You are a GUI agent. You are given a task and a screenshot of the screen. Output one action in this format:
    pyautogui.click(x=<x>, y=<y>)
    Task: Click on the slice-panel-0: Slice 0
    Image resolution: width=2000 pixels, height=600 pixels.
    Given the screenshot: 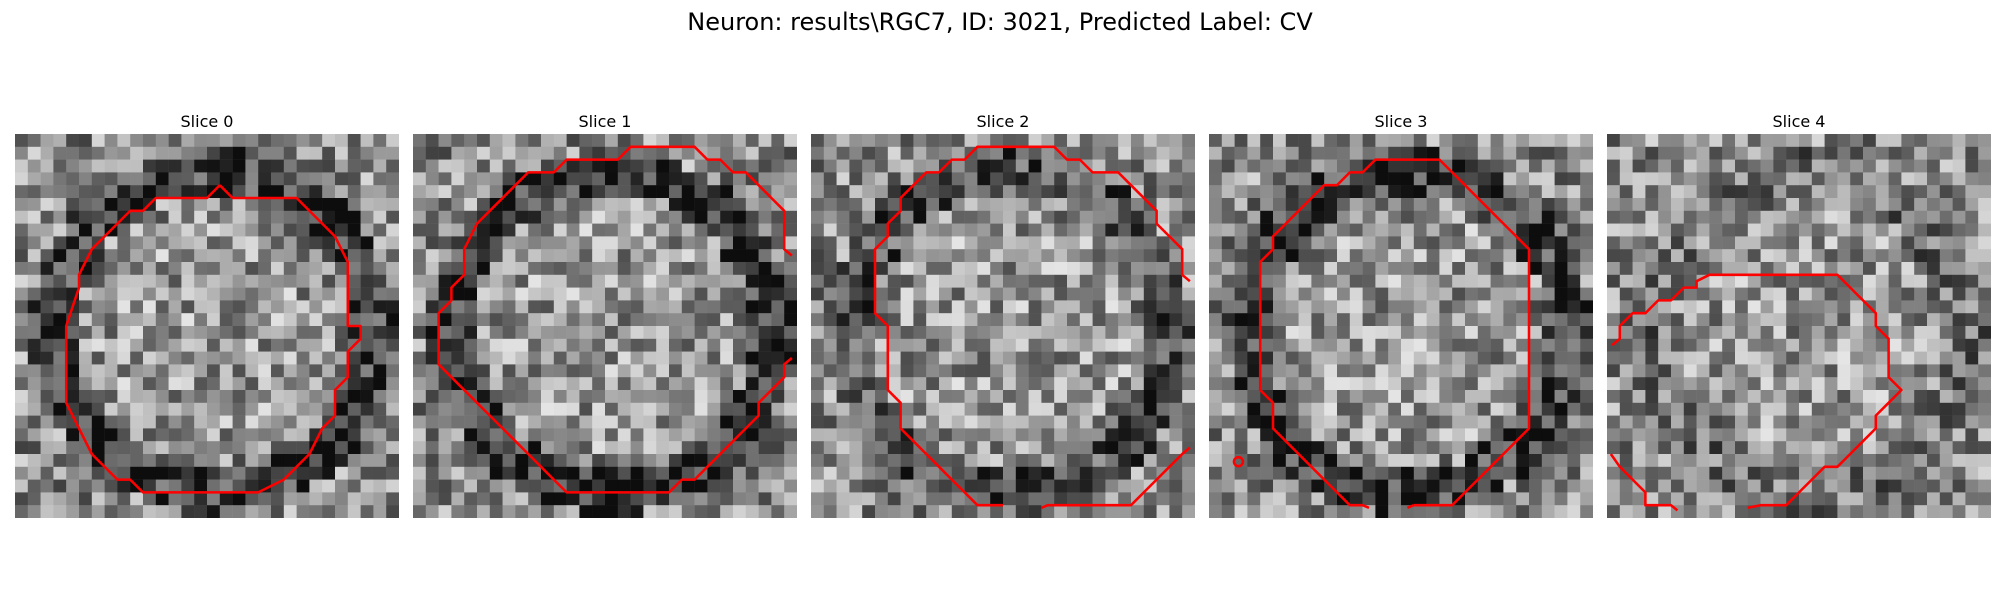 What is the action you would take?
    pyautogui.click(x=207, y=314)
    